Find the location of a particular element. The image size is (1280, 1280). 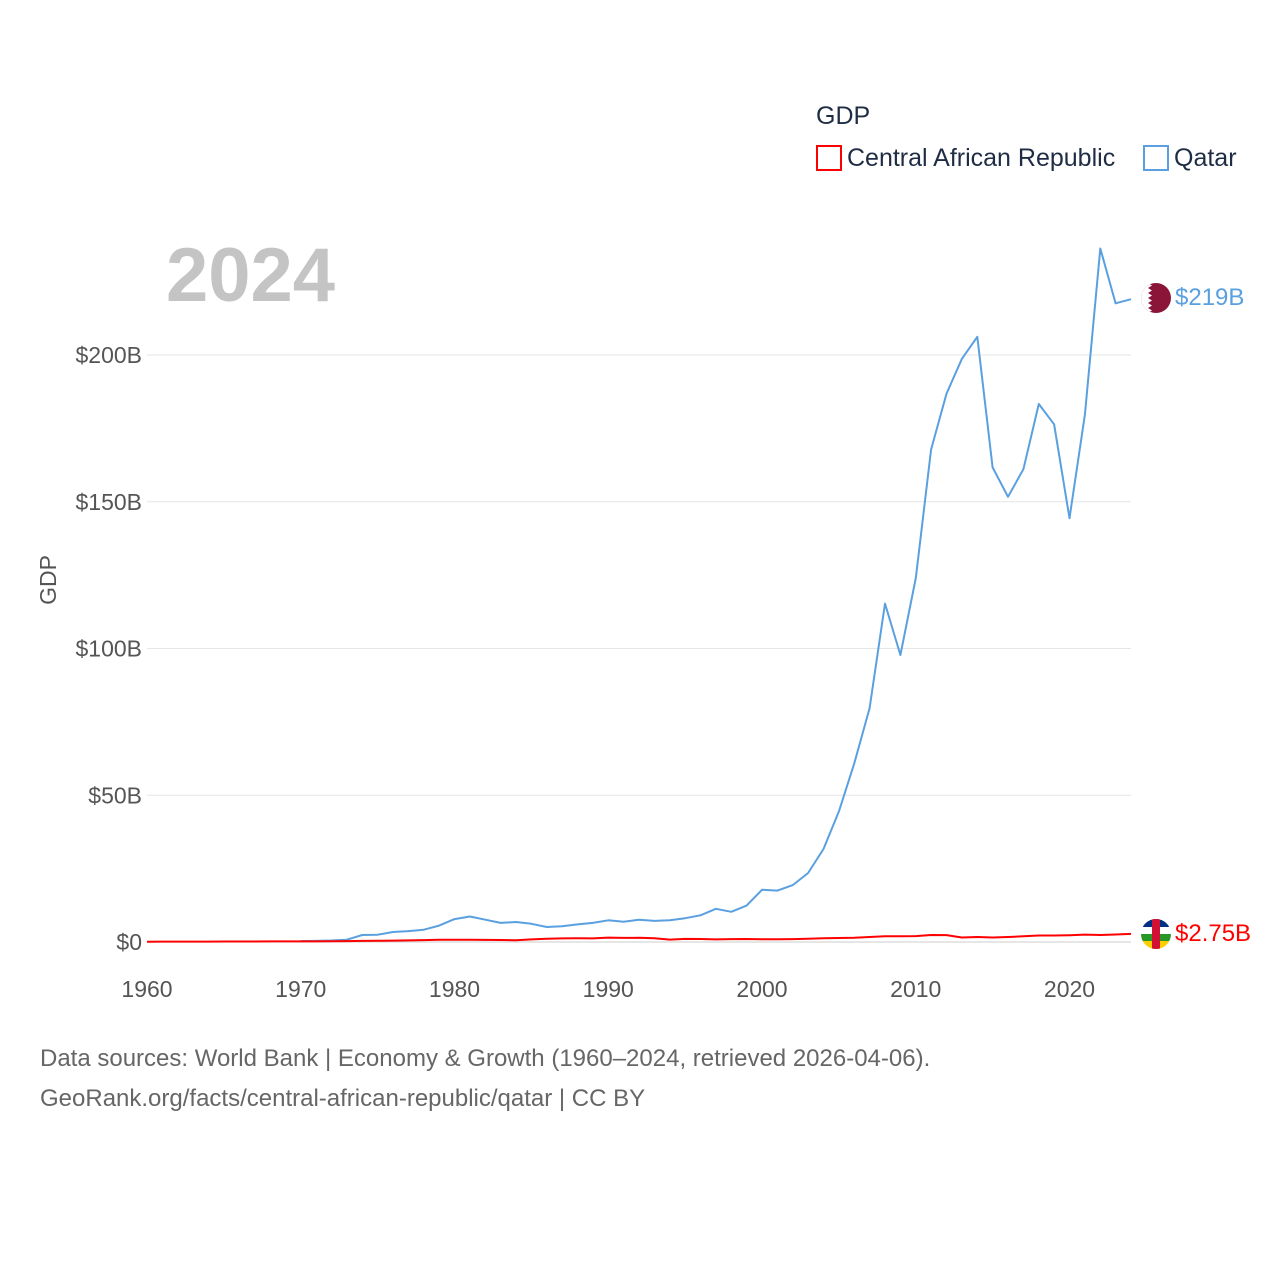

x-axis: 1960 1970 1980 1990 2000 2010 2020 is located at coordinates (608, 989).